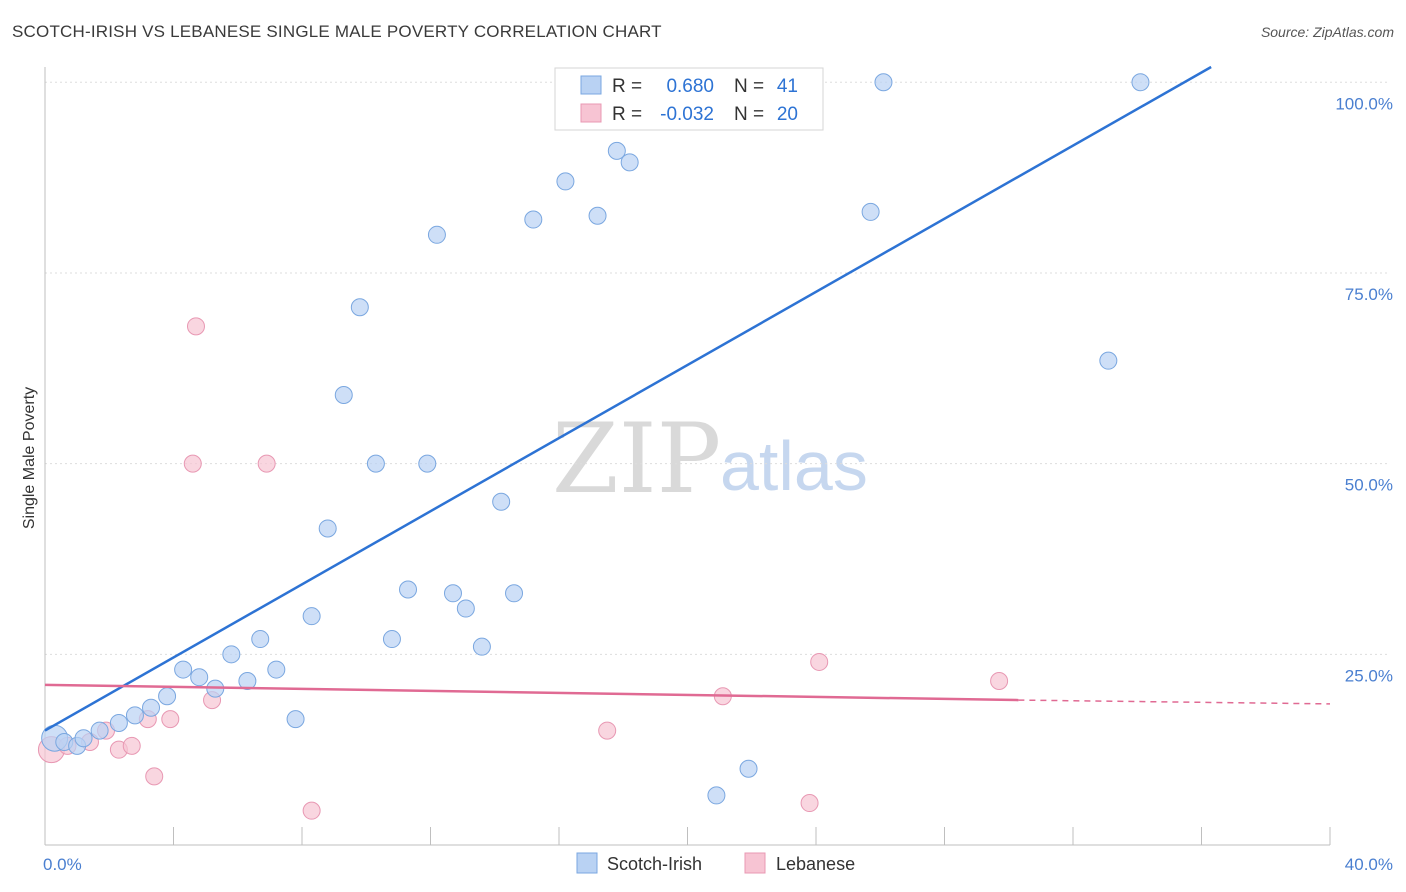  Describe the element at coordinates (794, 466) in the screenshot. I see `watermark-atlas: atlas` at that location.